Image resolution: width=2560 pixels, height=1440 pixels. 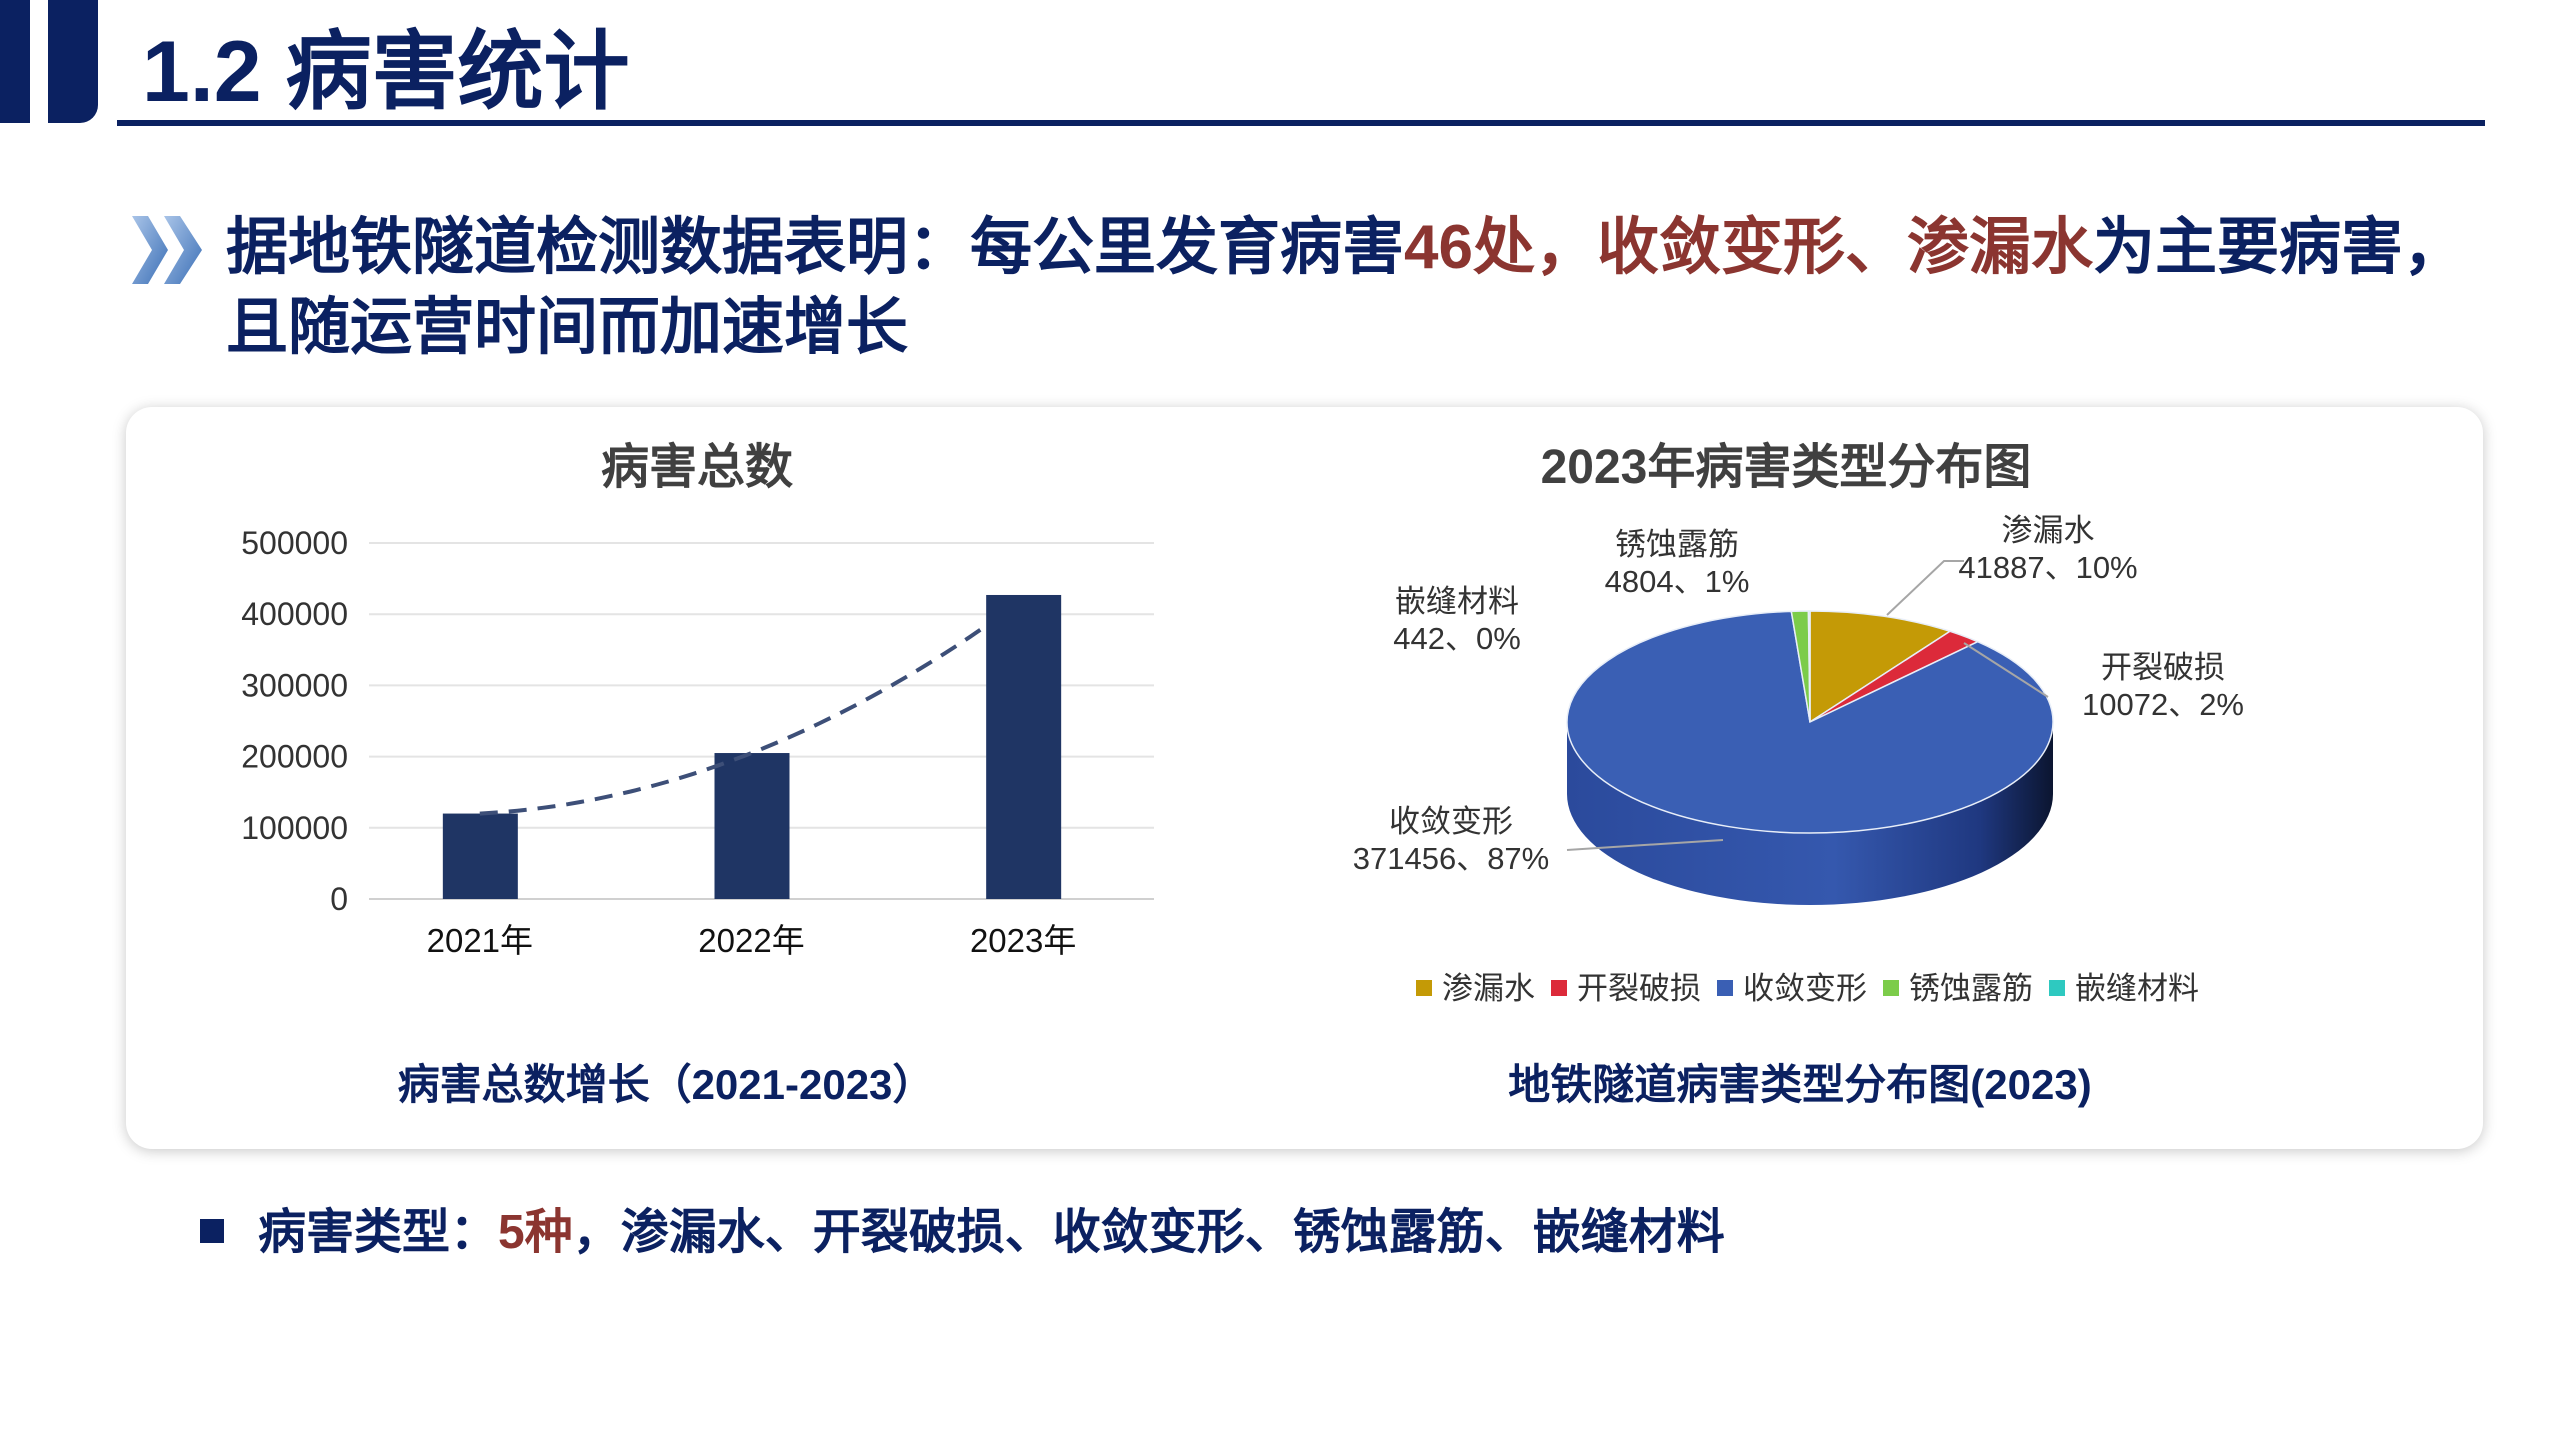 What do you see at coordinates (294, 685) in the screenshot?
I see `y-tick-label: 300000` at bounding box center [294, 685].